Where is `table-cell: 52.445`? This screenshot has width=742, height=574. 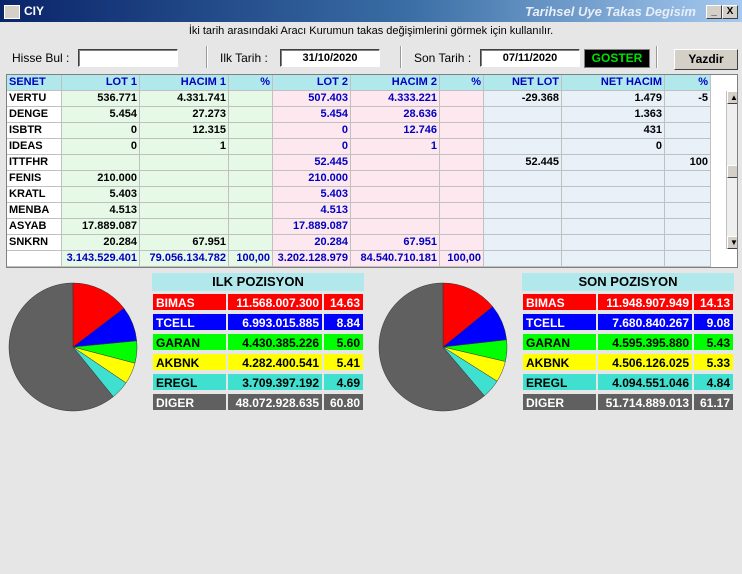 table-cell: 52.445 is located at coordinates (312, 163).